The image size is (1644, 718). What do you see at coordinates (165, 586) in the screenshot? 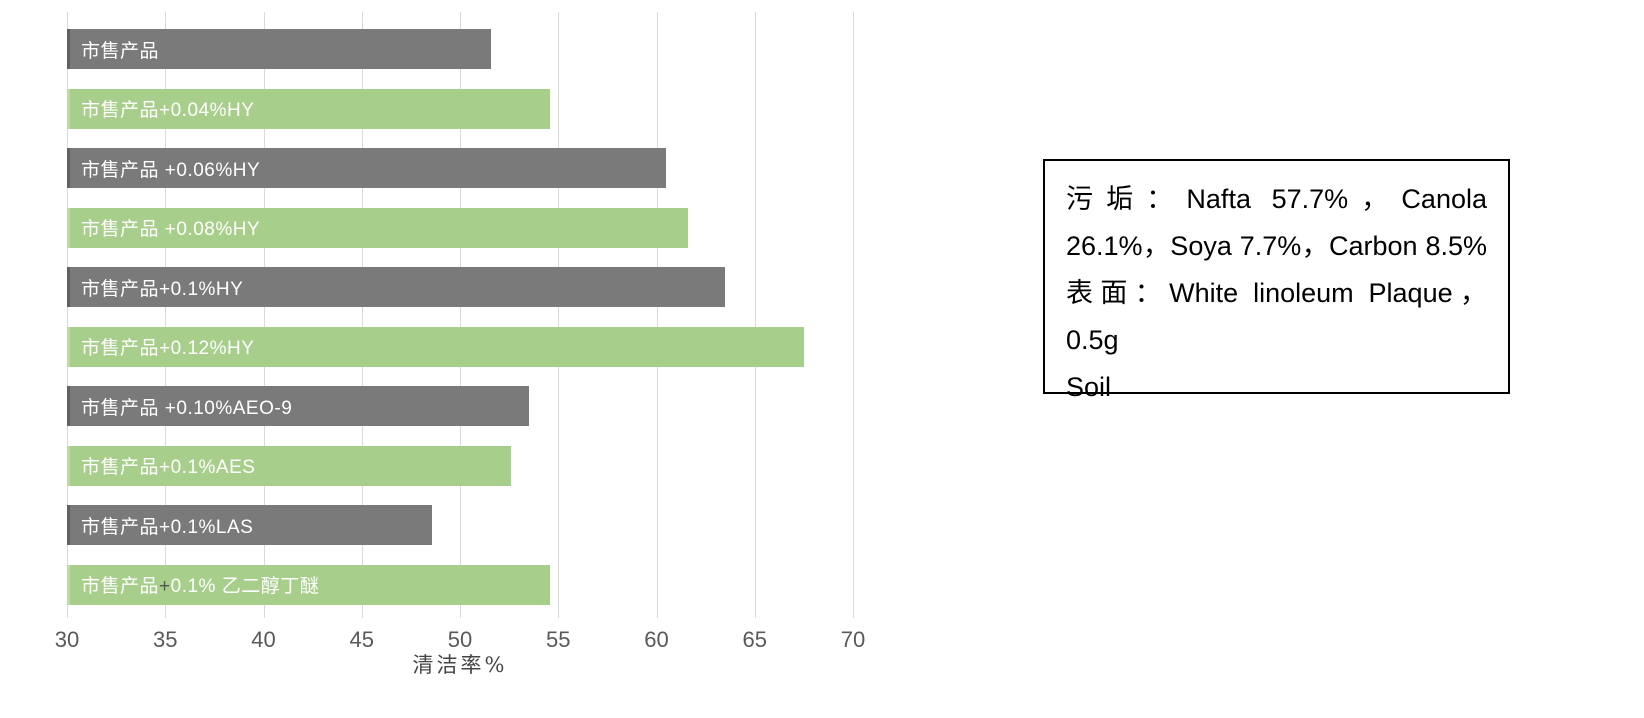
I see `plus-sign: +` at bounding box center [165, 586].